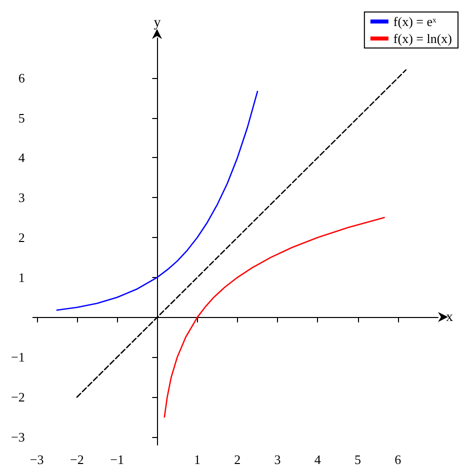 The height and width of the screenshot is (474, 474). What do you see at coordinates (21, 238) in the screenshot?
I see `y-tick-label: 2` at bounding box center [21, 238].